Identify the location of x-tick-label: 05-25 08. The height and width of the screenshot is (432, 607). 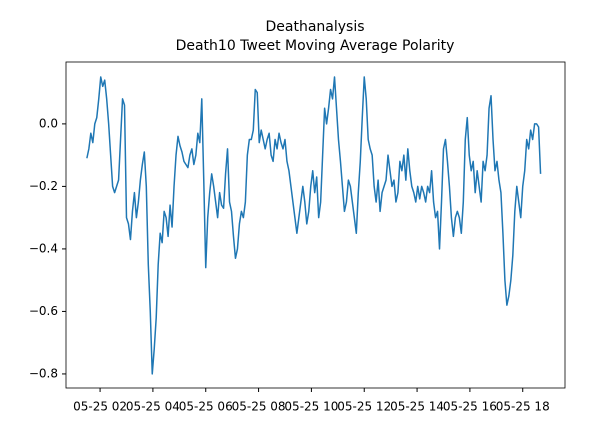
(259, 407).